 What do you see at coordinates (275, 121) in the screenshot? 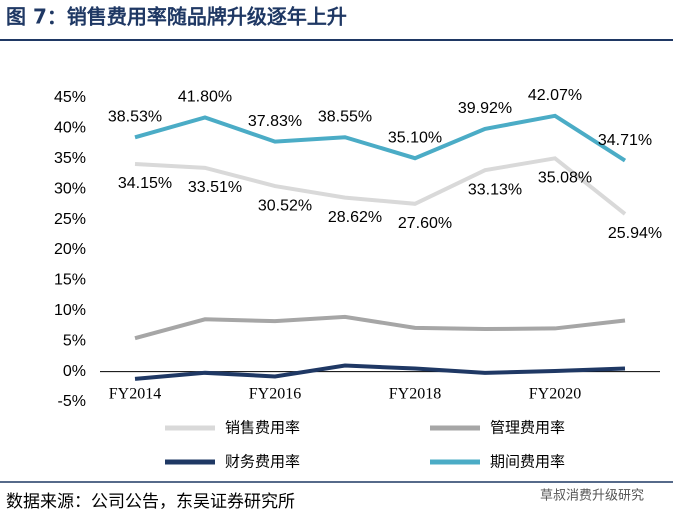
I see `data-label: 37.83%` at bounding box center [275, 121].